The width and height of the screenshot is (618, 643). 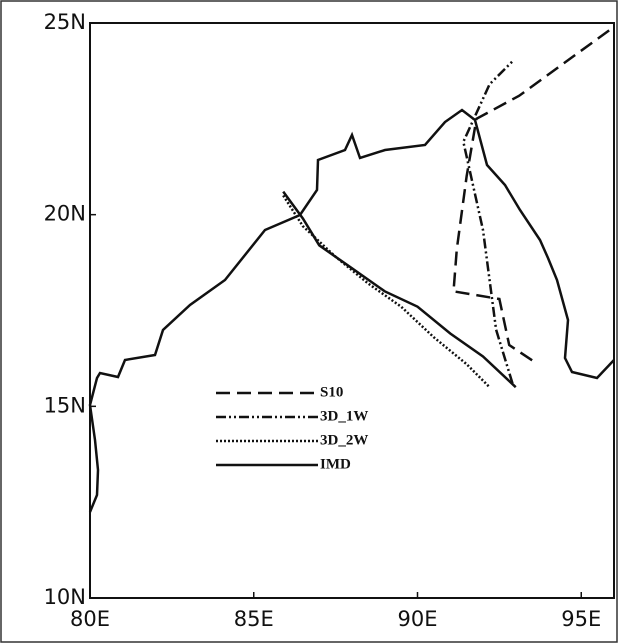 I want to click on y-tick-label: 15N, so click(x=65, y=405).